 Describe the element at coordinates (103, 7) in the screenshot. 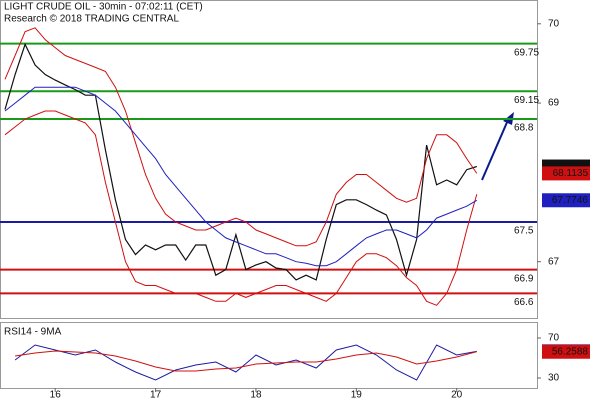

I see `chart-title: LIGHT CRUDE OIL - 30min - 07:02:11 (CET)` at that location.